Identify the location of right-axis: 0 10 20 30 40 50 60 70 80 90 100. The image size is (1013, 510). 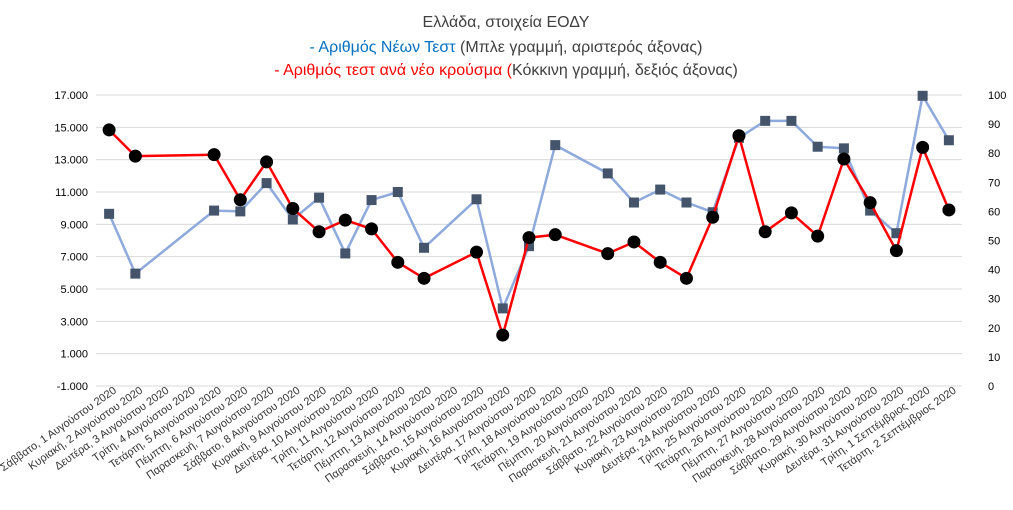
(997, 241).